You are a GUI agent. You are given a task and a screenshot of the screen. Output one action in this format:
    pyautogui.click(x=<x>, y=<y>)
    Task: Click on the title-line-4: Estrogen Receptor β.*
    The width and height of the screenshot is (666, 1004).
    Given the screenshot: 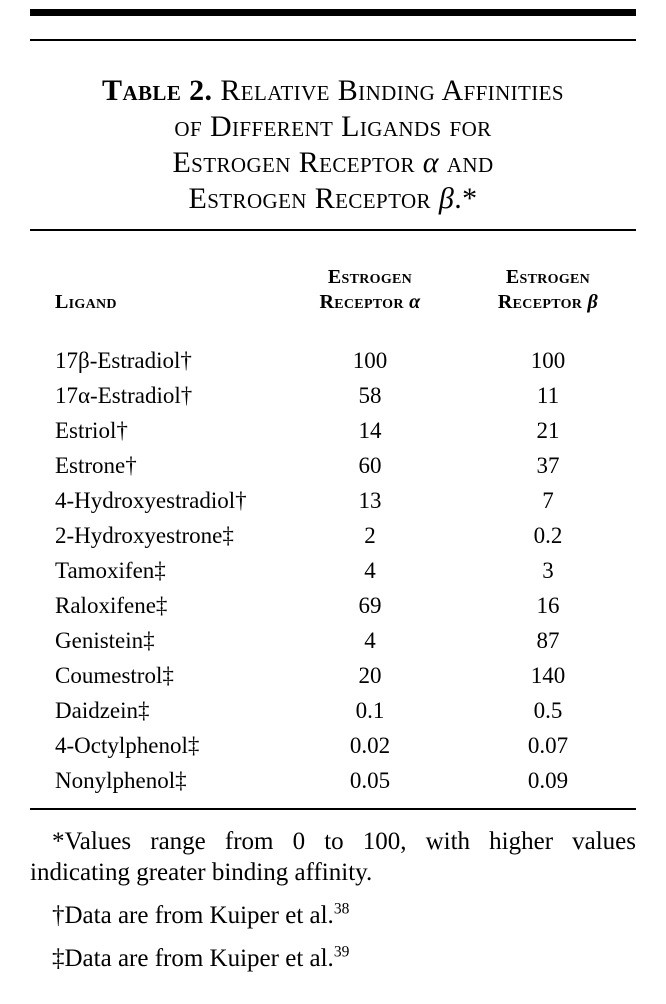 What is the action you would take?
    pyautogui.click(x=333, y=199)
    